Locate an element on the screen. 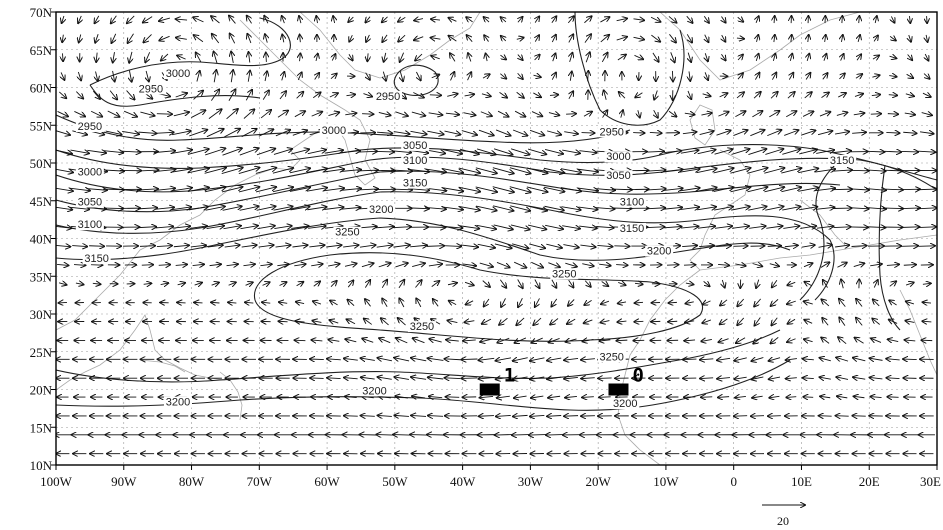 This screenshot has width=943, height=530. station-marker-label: 0 is located at coordinates (637, 376).